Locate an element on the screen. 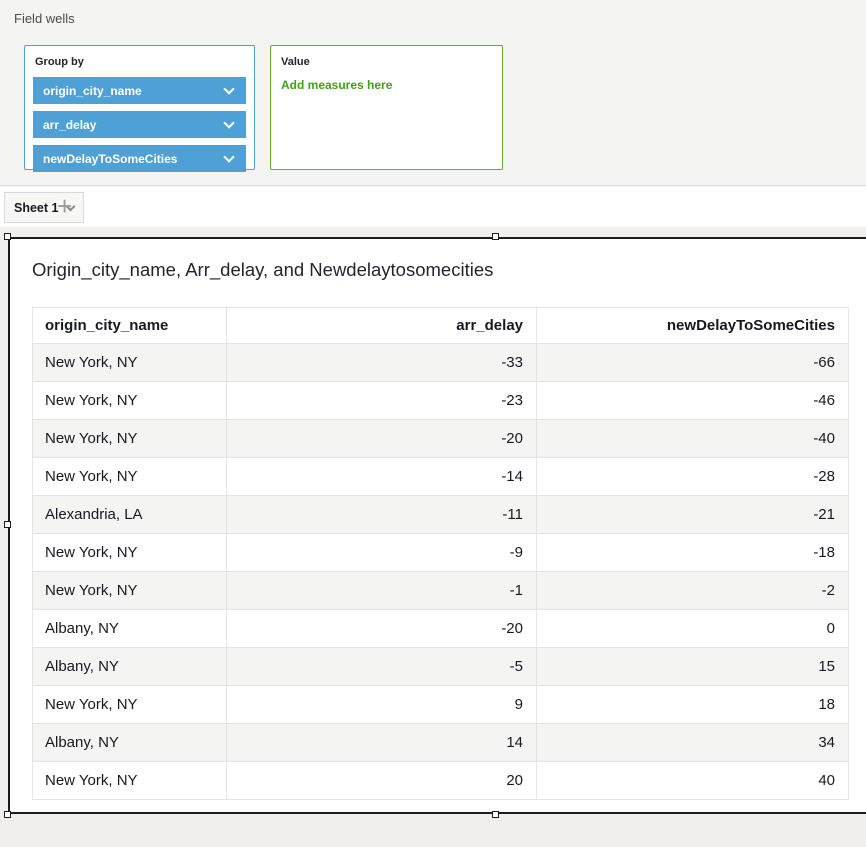 This screenshot has width=866, height=847. cell-new-delay-to-some-cities: 40 is located at coordinates (692, 780).